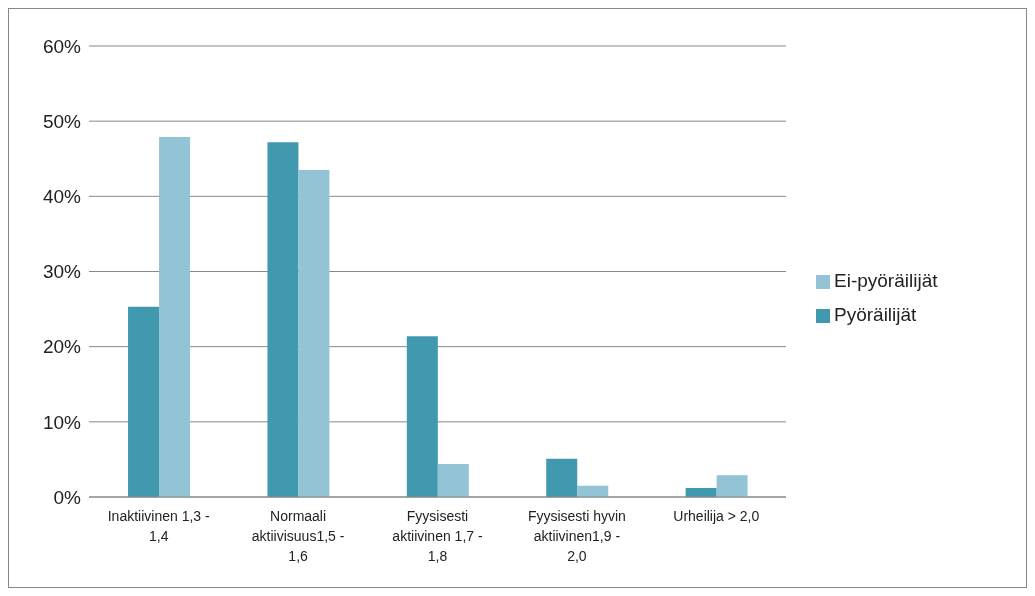 The image size is (1035, 596). I want to click on x-tick-label: Inaktiivinen 1,3 - 1,4, so click(159, 526).